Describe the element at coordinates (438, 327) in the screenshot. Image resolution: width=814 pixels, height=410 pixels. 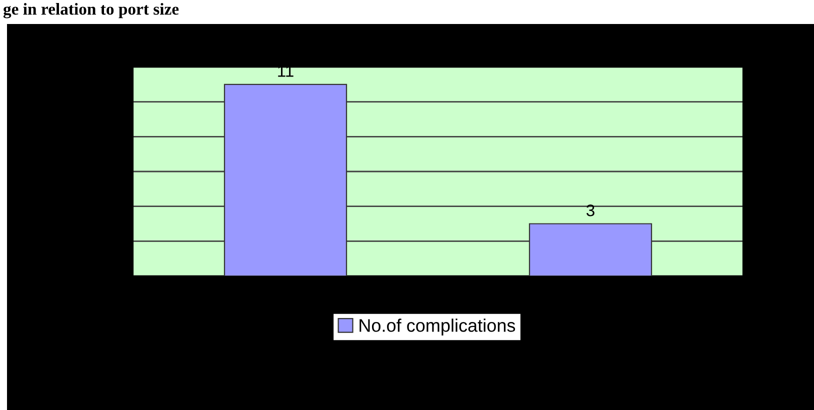
I see `legend-label: No.of complications` at that location.